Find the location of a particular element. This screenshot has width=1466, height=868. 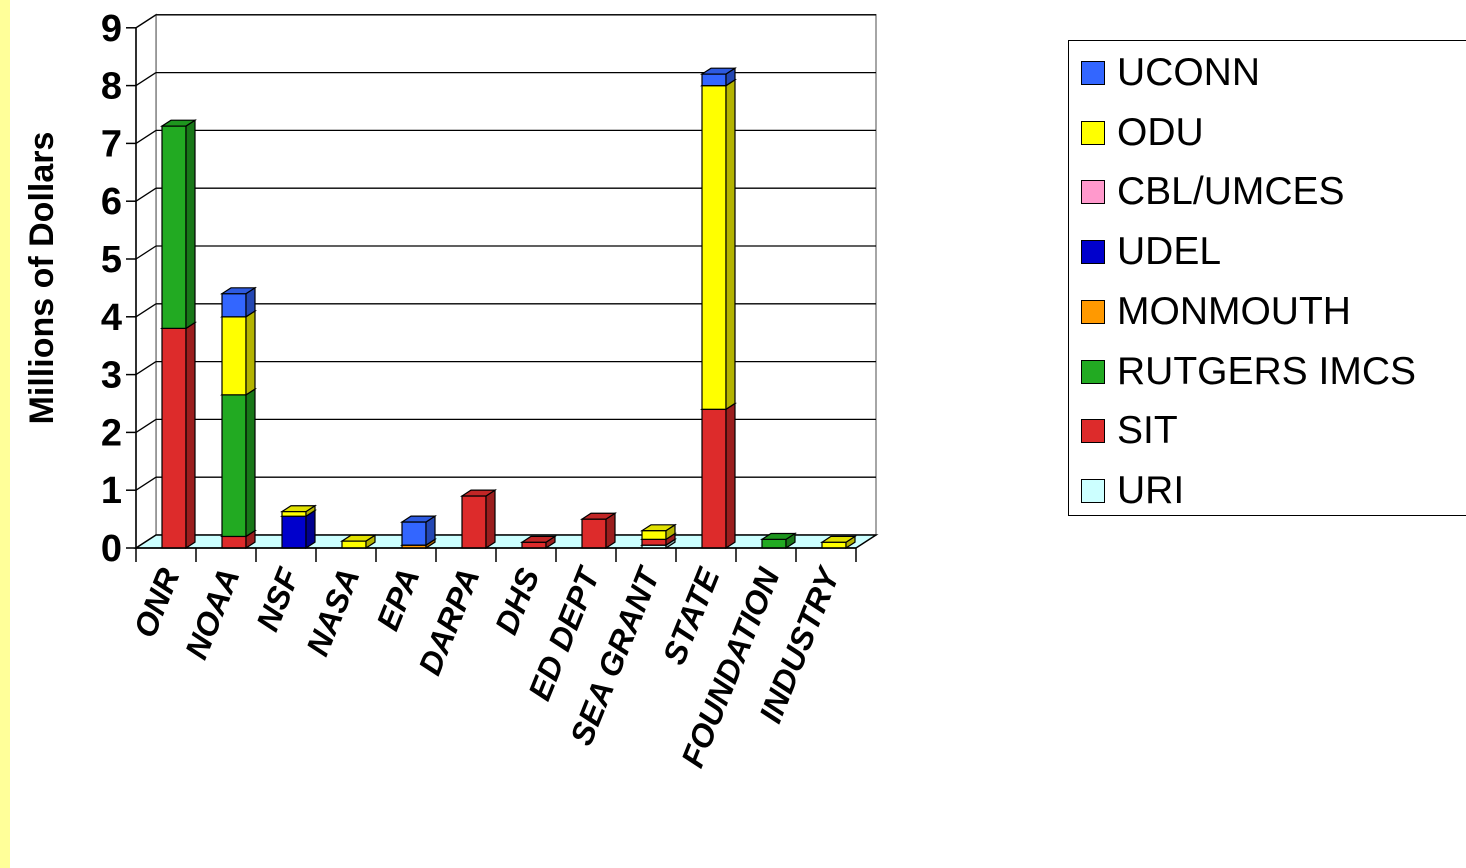

x-label-dhs: DHS is located at coordinates (517, 601).